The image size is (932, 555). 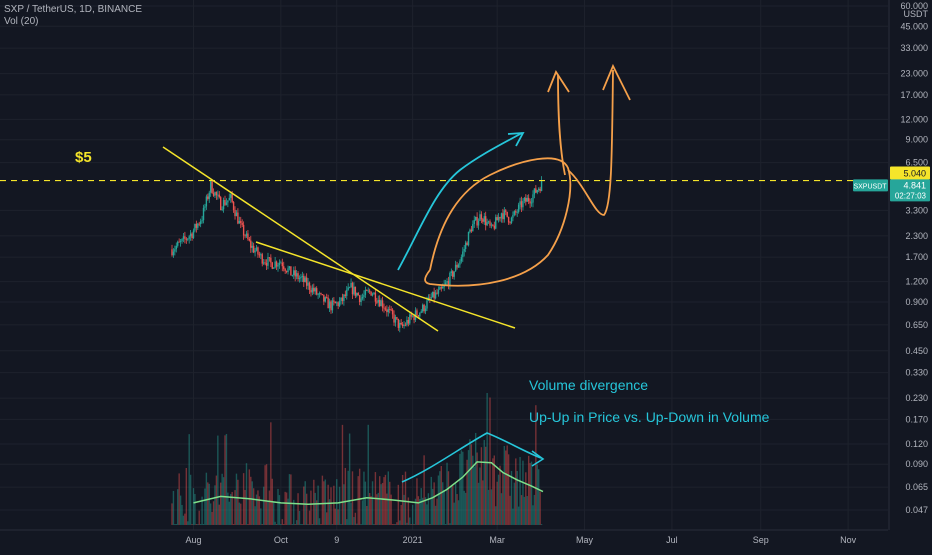 I want to click on price-tick-label: 0.120, so click(x=916, y=444).